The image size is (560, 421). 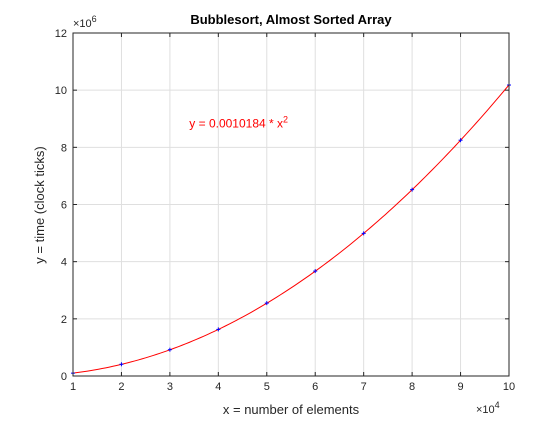 What do you see at coordinates (509, 387) in the screenshot?
I see `x-tick-label: 10` at bounding box center [509, 387].